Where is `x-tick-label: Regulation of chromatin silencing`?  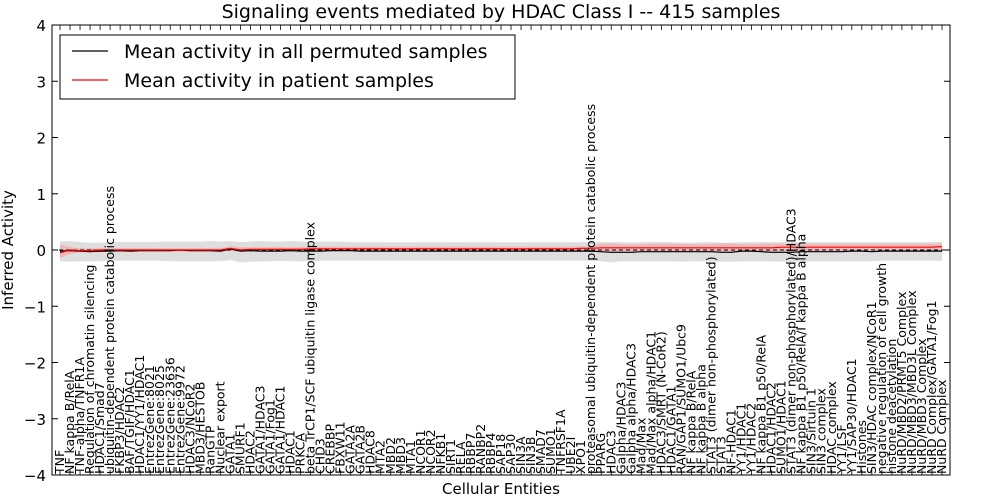 x-tick-label: Regulation of chromatin silencing is located at coordinates (89, 369).